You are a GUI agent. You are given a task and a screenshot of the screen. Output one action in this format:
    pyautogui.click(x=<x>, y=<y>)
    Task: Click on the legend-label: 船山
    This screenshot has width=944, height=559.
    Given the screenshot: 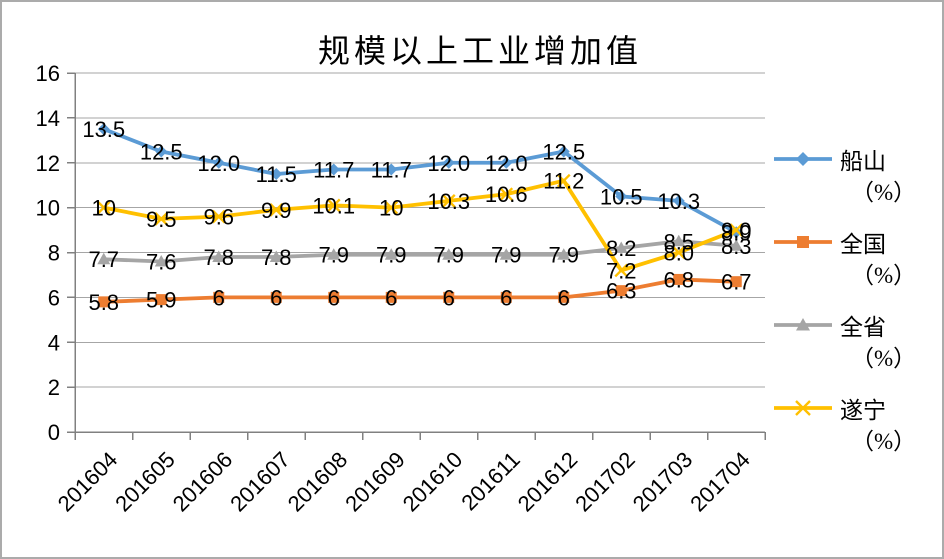 What is the action you would take?
    pyautogui.click(x=863, y=161)
    